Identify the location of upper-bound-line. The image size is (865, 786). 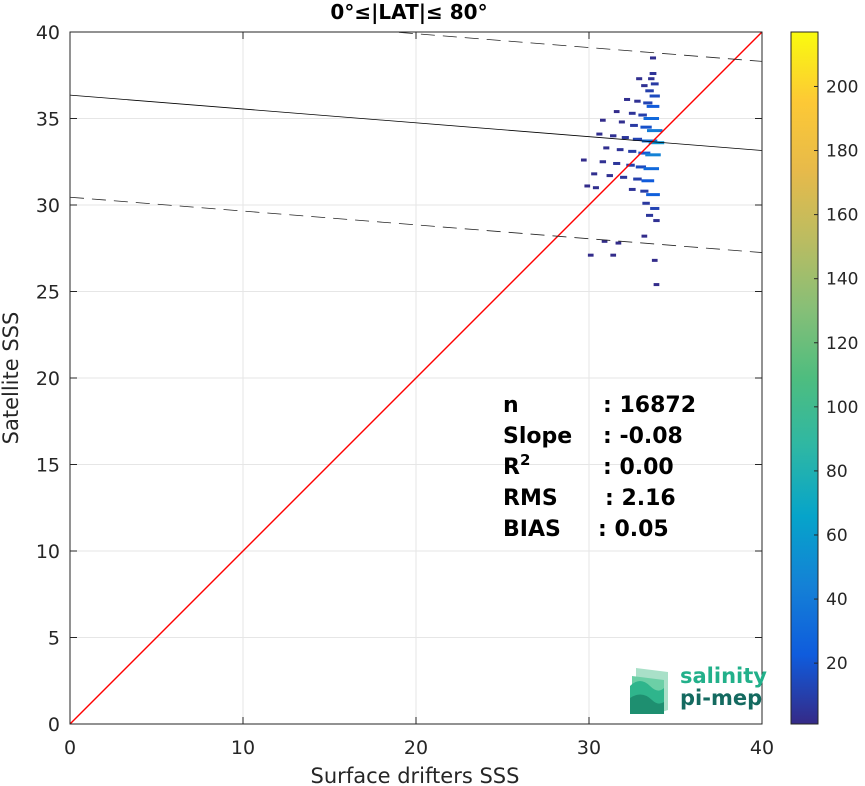
(575, 47).